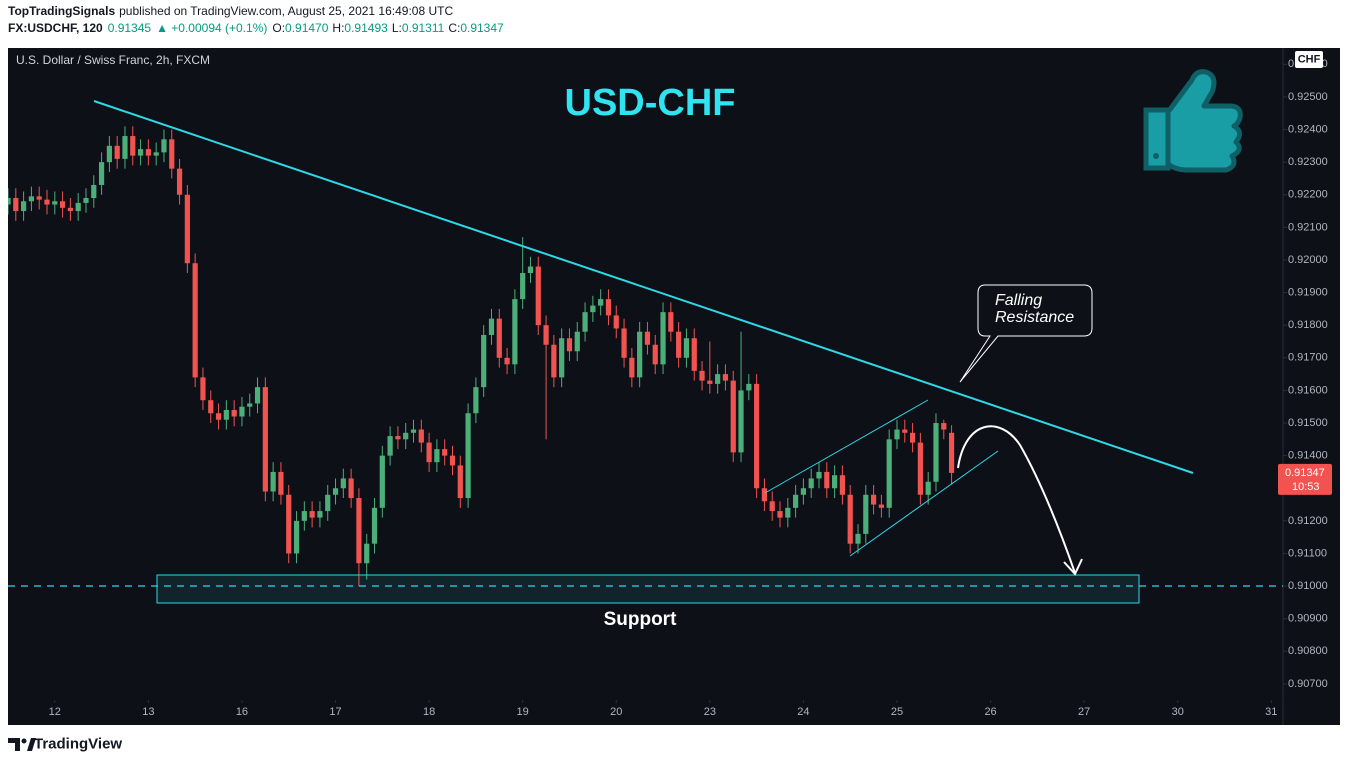 The image size is (1348, 762). What do you see at coordinates (523, 712) in the screenshot?
I see `x-tick-label: 19` at bounding box center [523, 712].